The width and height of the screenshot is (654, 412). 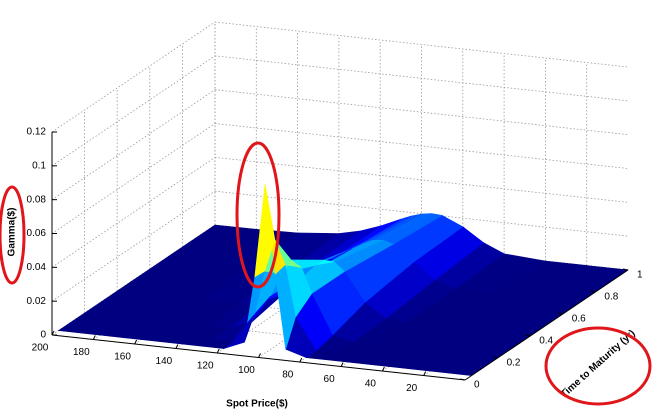 I want to click on surface-patch, so click(x=84, y=329).